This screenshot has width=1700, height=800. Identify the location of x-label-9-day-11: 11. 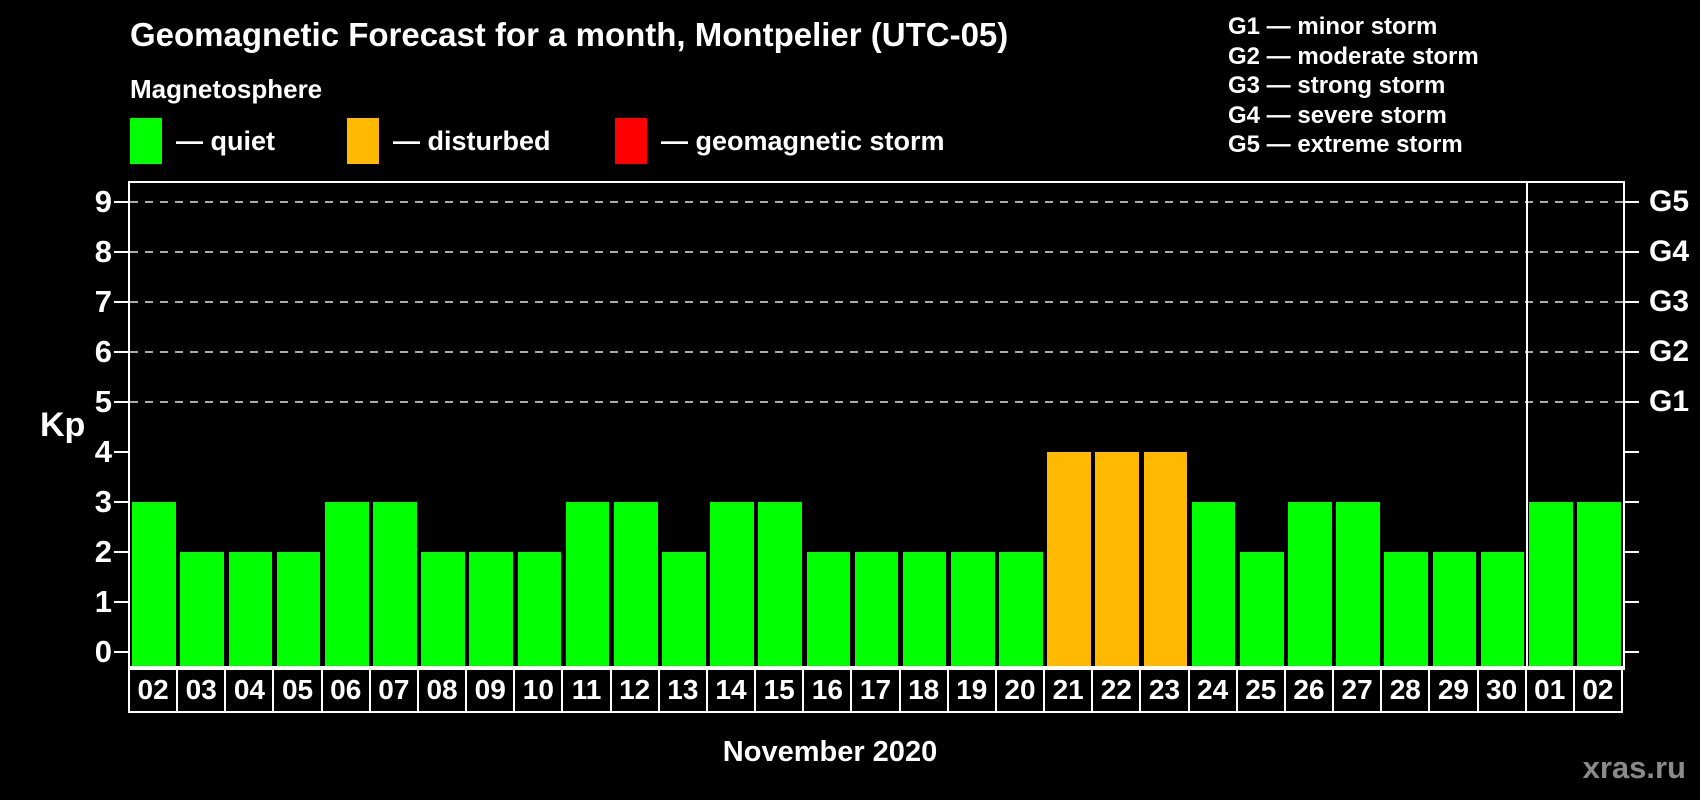
(586, 689).